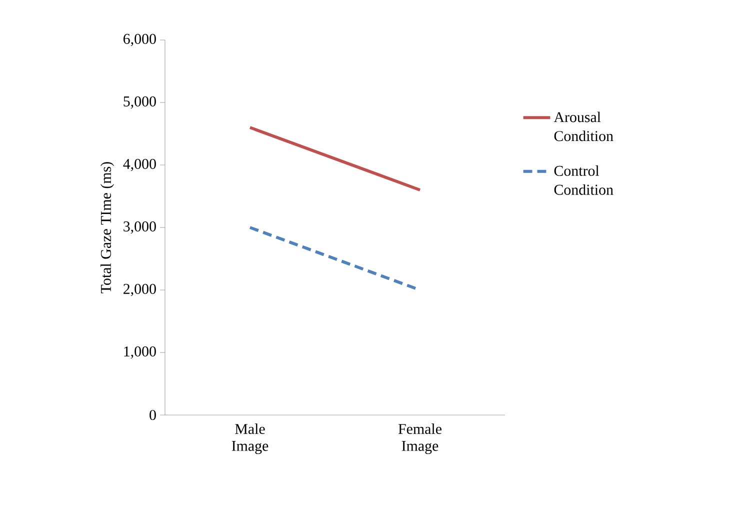 The image size is (746, 506). What do you see at coordinates (250, 439) in the screenshot?
I see `x-tick-label: Male Image` at bounding box center [250, 439].